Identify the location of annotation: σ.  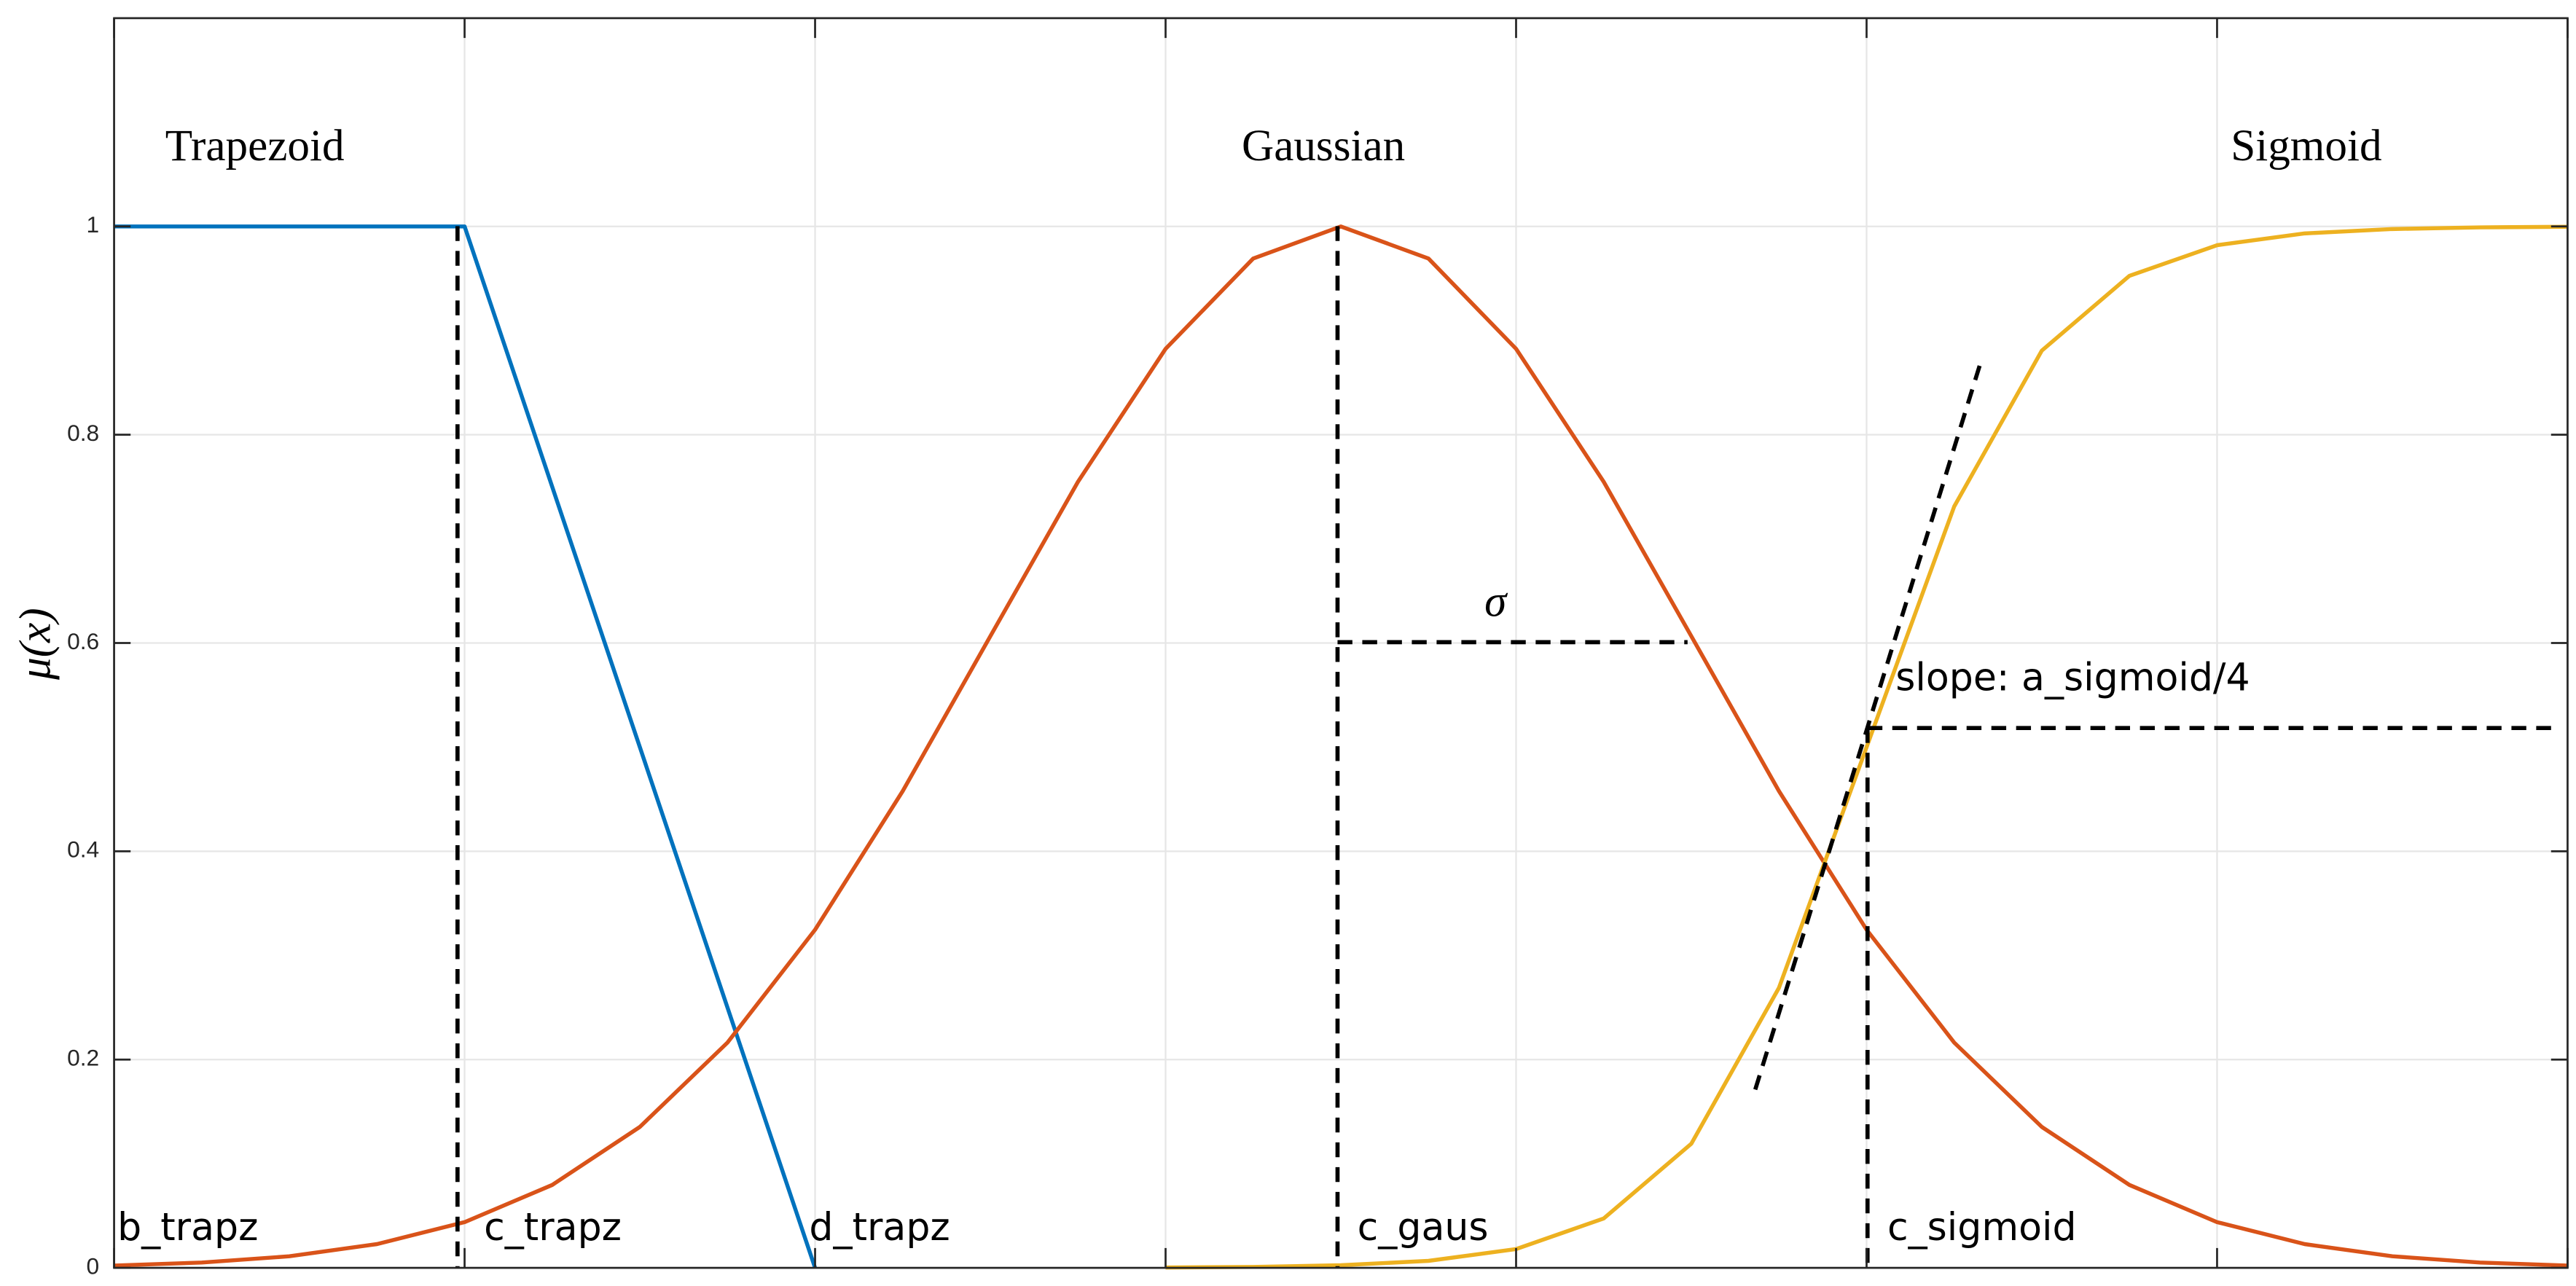
(1496, 602).